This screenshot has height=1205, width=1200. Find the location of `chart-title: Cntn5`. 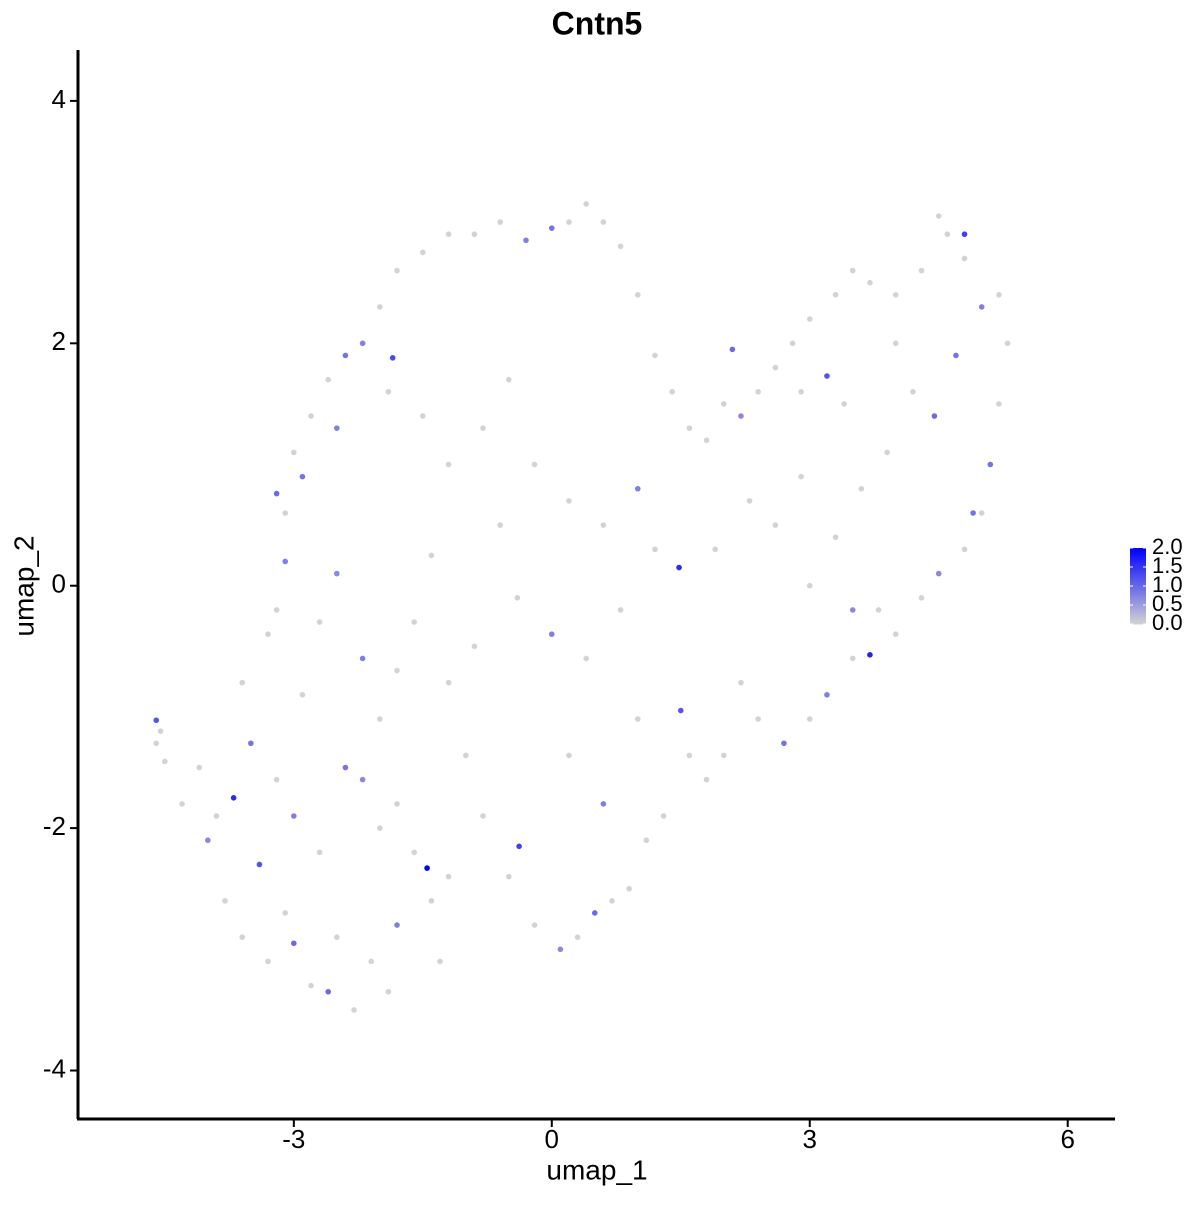

chart-title: Cntn5 is located at coordinates (597, 23).